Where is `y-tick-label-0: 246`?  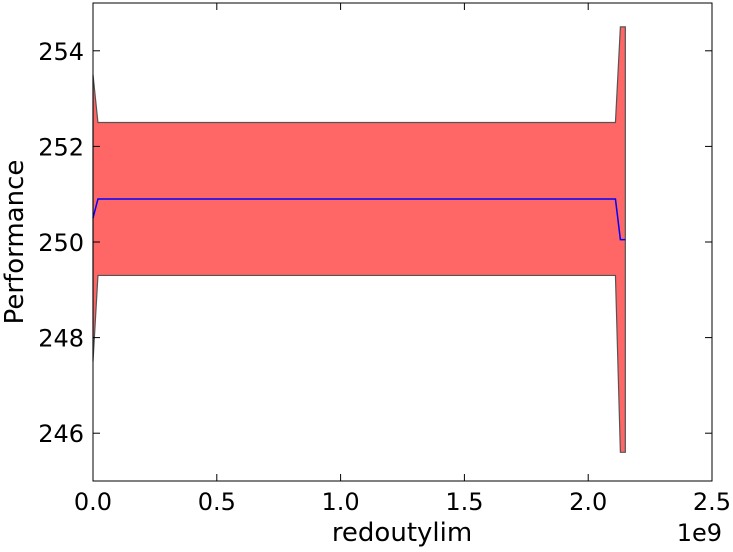 y-tick-label-0: 246 is located at coordinates (61, 434).